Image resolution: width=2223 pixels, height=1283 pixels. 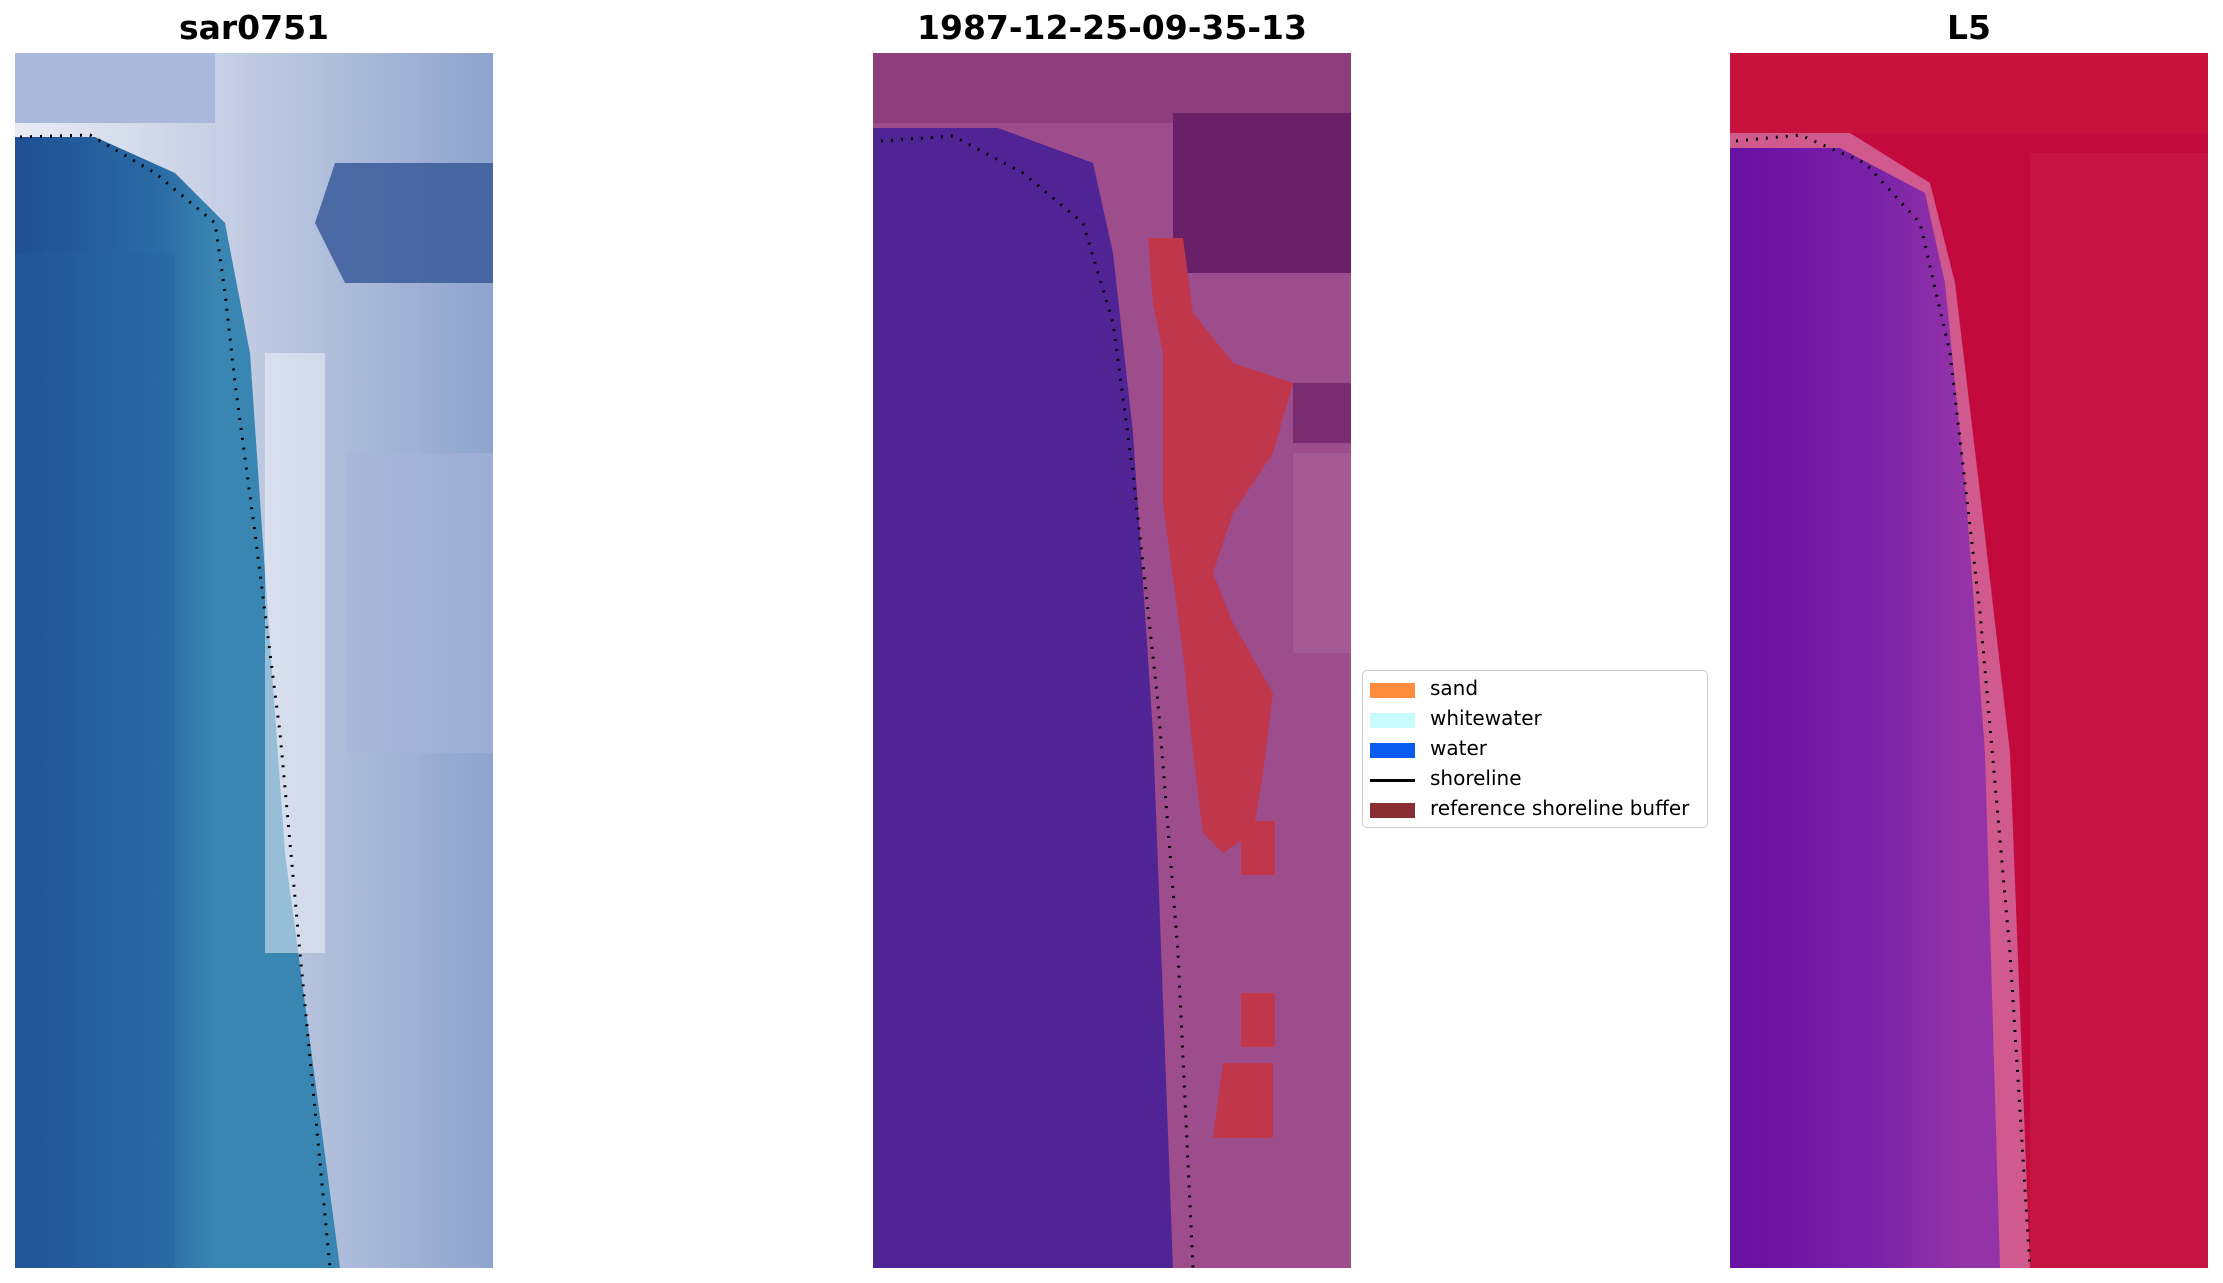 I want to click on panel-title-classified: 1987-12-25-09-35-13, so click(x=1112, y=27).